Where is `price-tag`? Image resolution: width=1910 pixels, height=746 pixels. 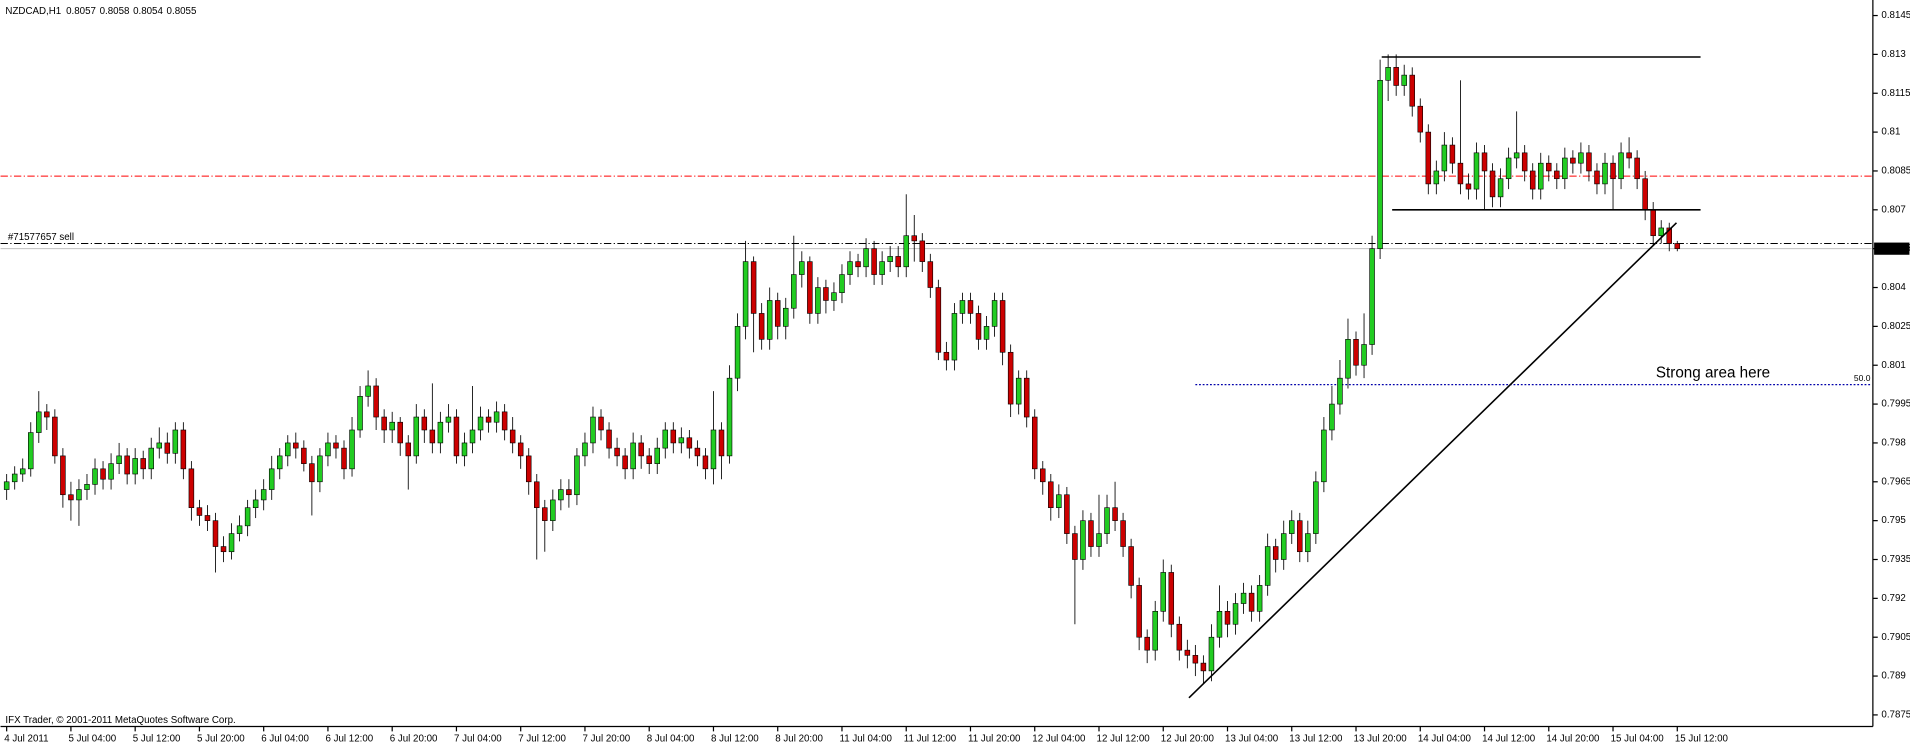 price-tag is located at coordinates (1892, 248).